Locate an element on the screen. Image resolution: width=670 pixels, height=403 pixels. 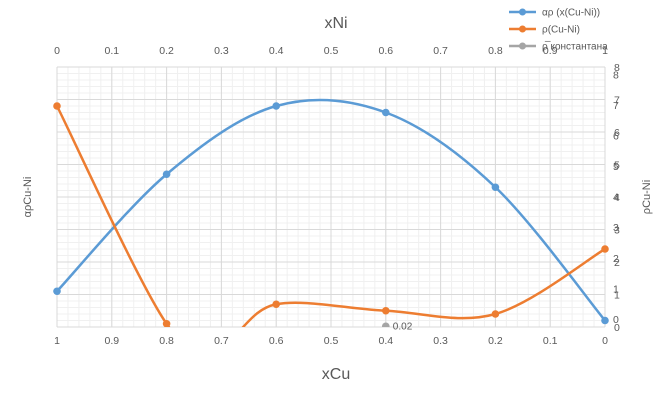
bottom-axis-title: xCu is located at coordinates (336, 374).